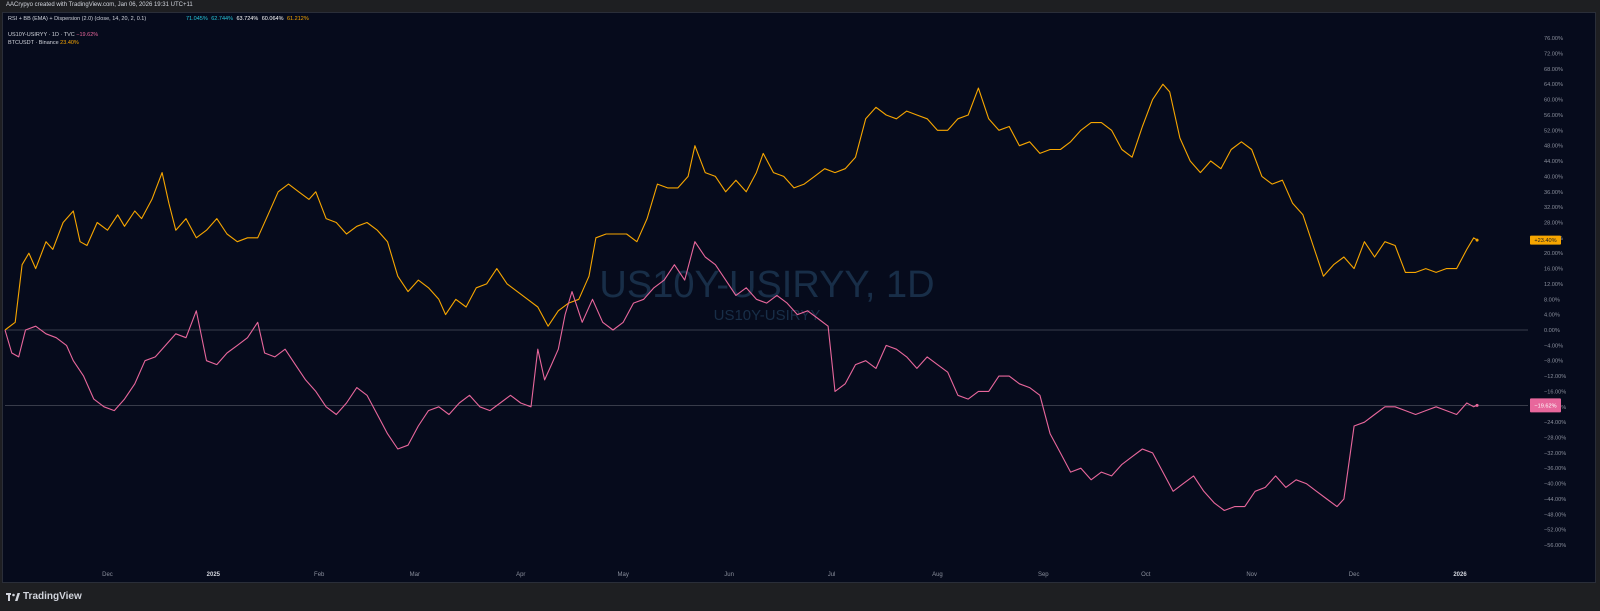 The width and height of the screenshot is (1600, 611). Describe the element at coordinates (1553, 346) in the screenshot. I see `y-tick-label: −4.00%` at that location.